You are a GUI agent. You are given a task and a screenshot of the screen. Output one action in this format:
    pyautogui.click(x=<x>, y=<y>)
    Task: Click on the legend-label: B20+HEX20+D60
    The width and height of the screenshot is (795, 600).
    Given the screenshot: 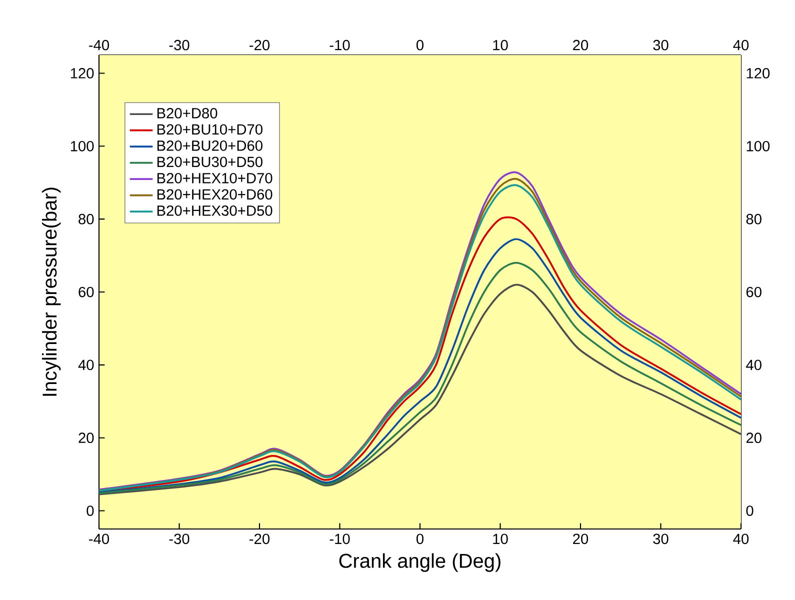 What is the action you would take?
    pyautogui.click(x=214, y=194)
    